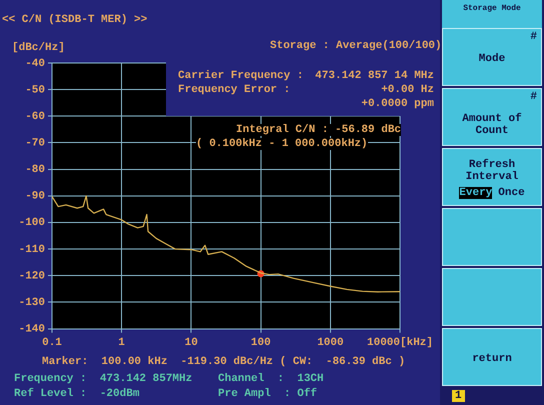 This screenshot has width=544, height=405. What do you see at coordinates (400, 343) in the screenshot?
I see `x-tick-label: 10000[kHz]` at bounding box center [400, 343].